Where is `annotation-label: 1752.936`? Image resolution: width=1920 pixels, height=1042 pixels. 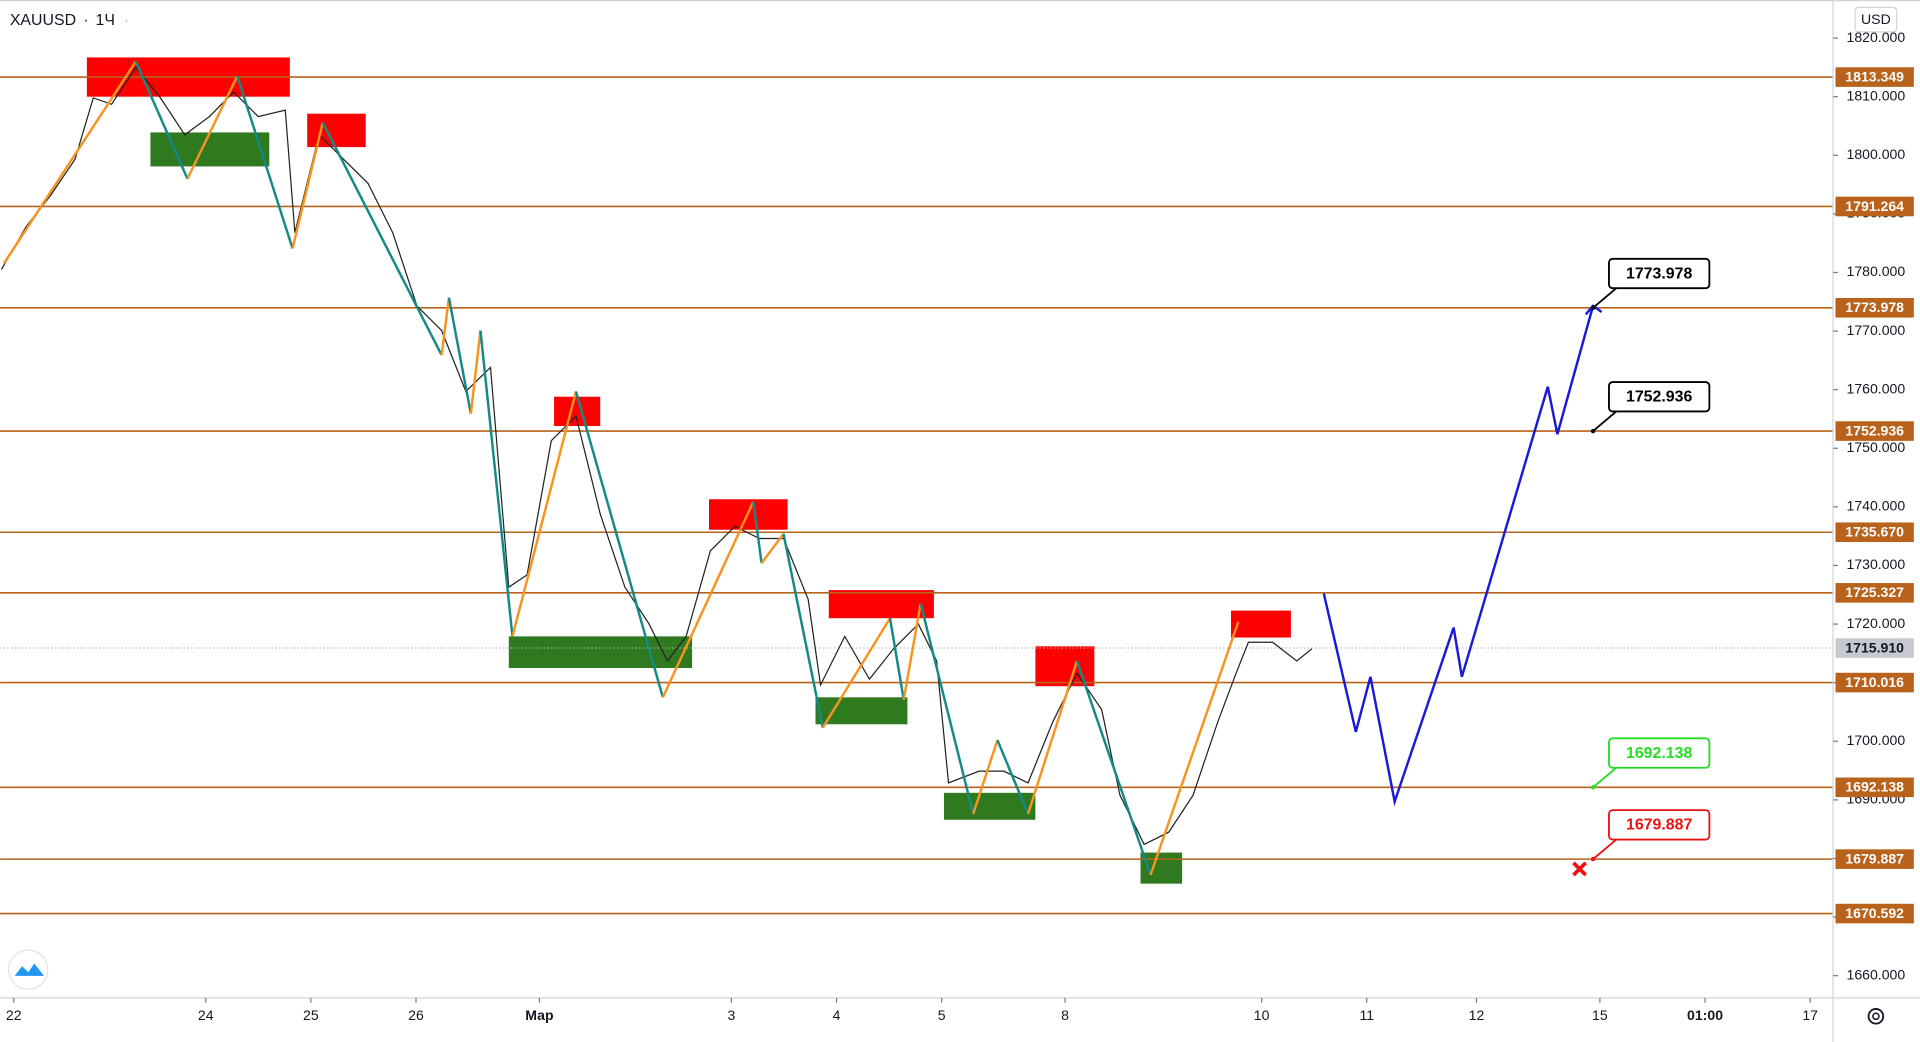
annotation-label: 1752.936 is located at coordinates (1659, 397).